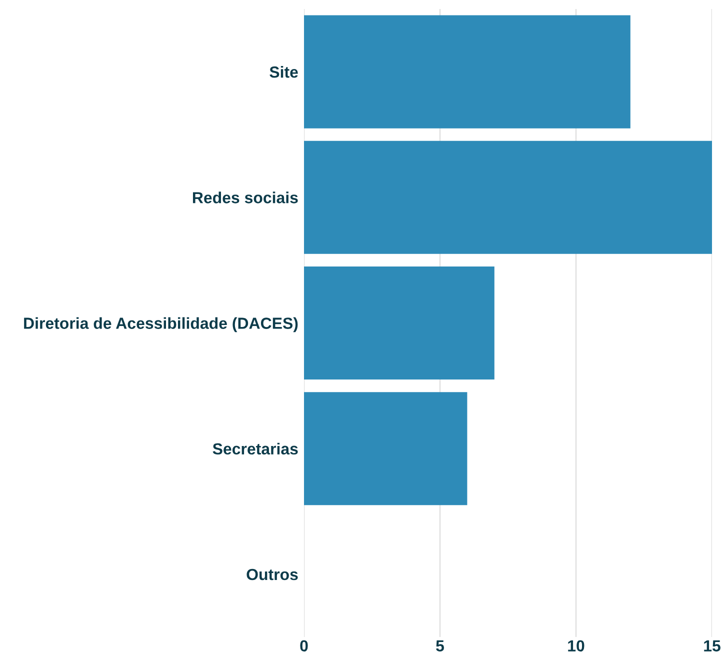  I want to click on x-tick-label: 15, so click(712, 646).